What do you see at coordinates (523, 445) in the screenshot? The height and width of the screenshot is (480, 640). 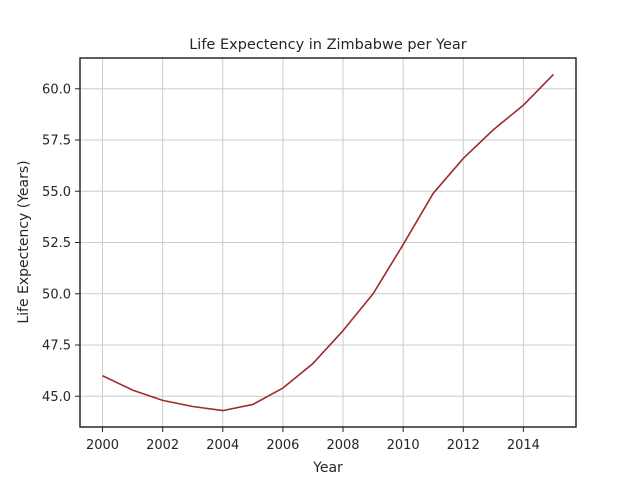 I see `x-tick-label-7: 2014` at bounding box center [523, 445].